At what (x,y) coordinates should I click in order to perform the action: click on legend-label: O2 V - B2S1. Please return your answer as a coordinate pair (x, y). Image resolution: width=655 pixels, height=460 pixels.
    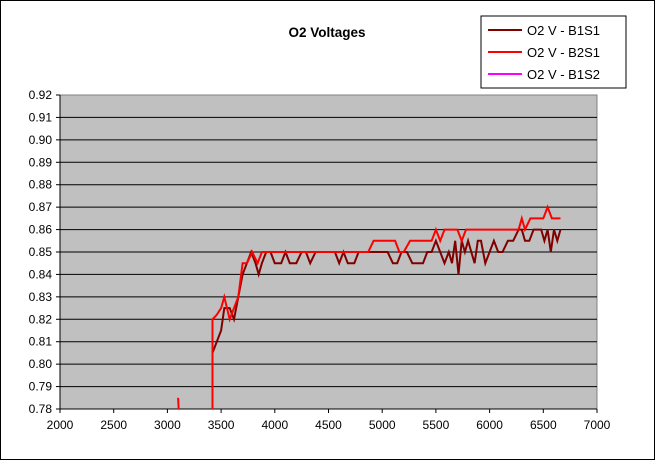
    Looking at the image, I should click on (563, 52).